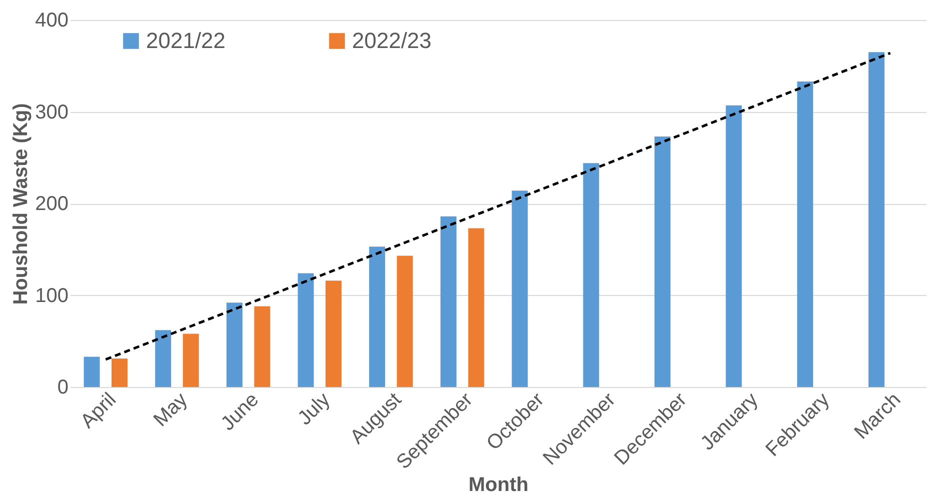  I want to click on x-tick-label: July, so click(314, 409).